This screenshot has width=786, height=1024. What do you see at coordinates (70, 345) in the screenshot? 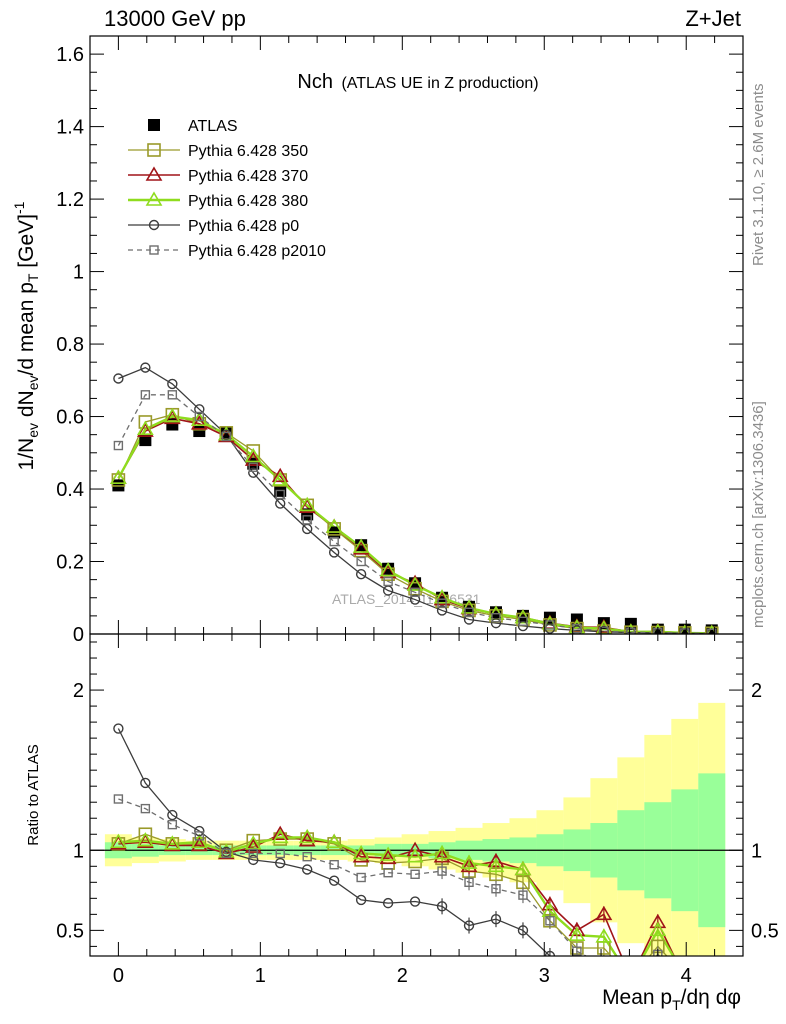
I see `y-tick-label: 0.8` at bounding box center [70, 345].